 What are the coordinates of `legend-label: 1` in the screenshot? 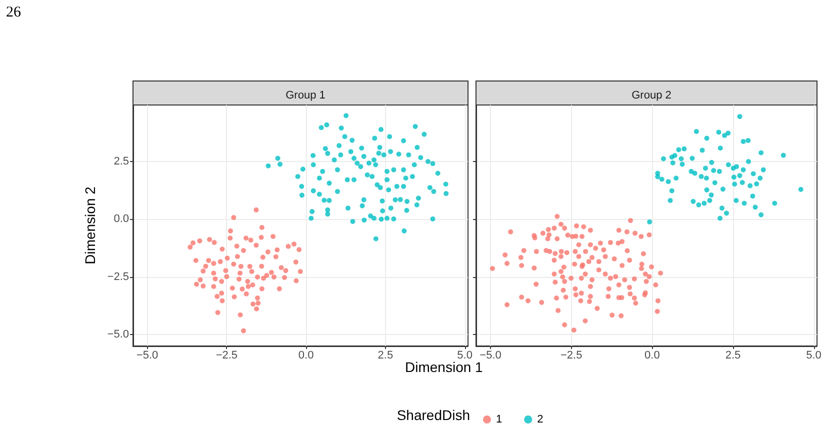 It's located at (499, 420).